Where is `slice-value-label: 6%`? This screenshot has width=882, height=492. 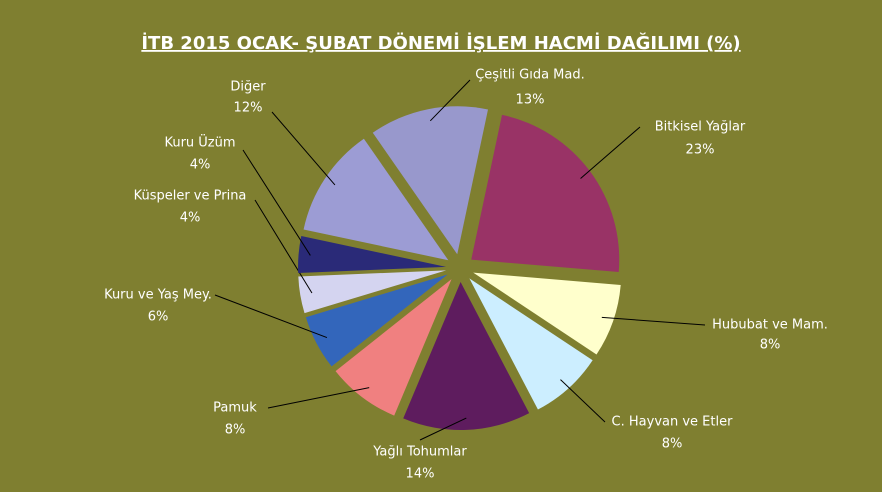 slice-value-label: 6% is located at coordinates (158, 317).